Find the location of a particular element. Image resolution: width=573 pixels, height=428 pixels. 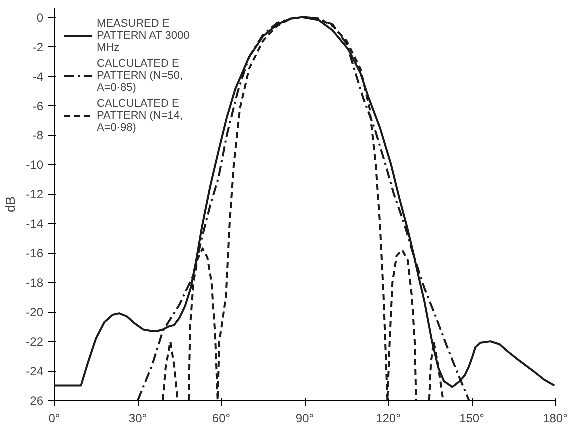

y-tick-label: -10 is located at coordinates (35, 165).